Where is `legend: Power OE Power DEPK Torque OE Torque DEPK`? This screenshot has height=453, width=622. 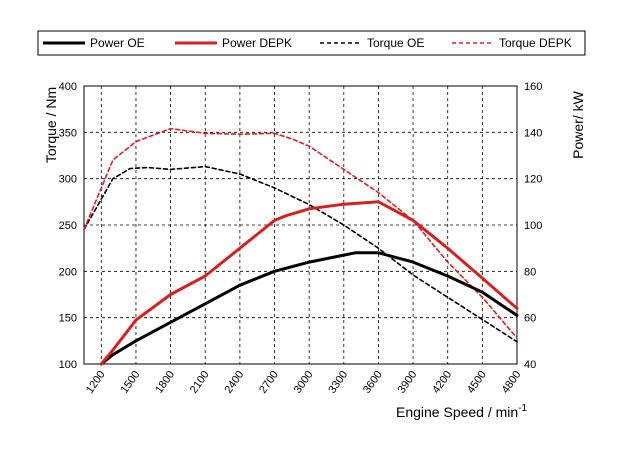
legend: Power OE Power DEPK Torque OE Torque DEPK is located at coordinates (311, 43).